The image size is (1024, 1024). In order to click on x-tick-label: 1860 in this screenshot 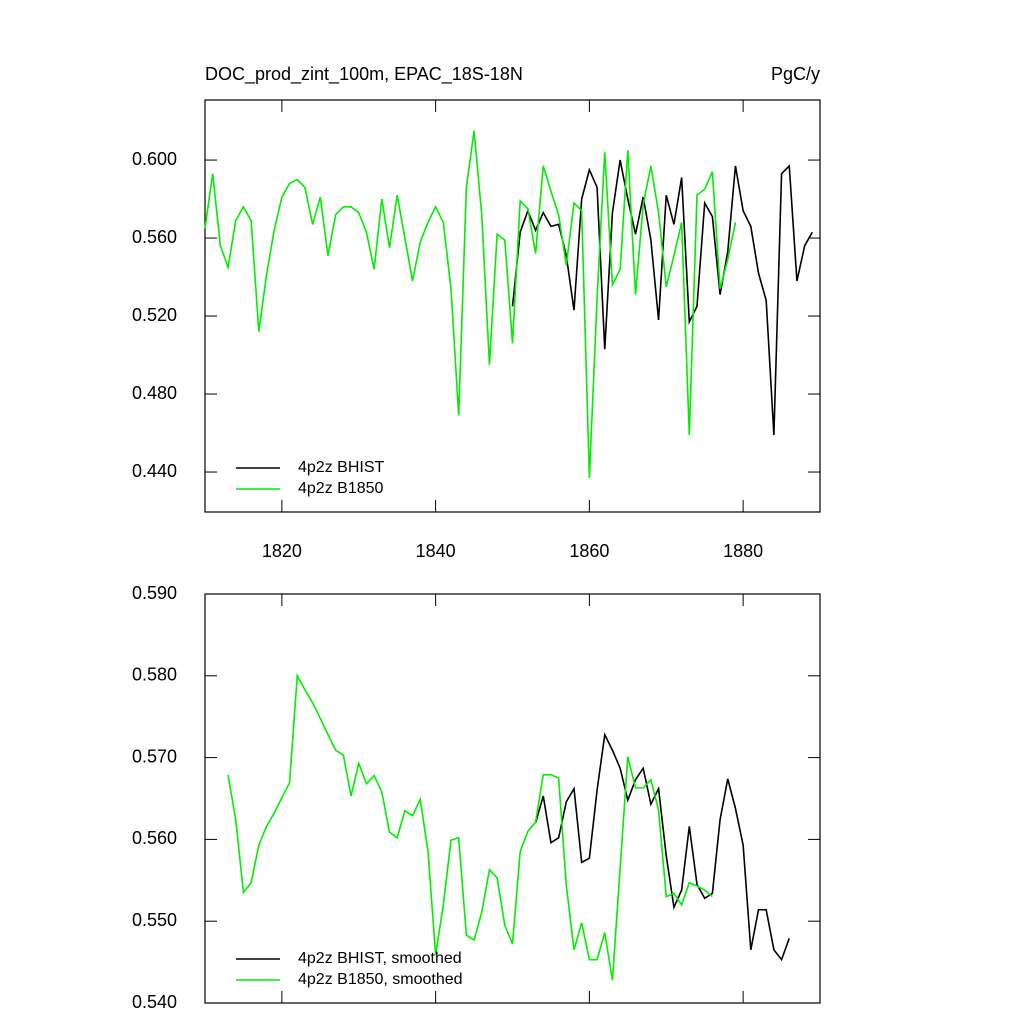, I will do `click(589, 551)`.